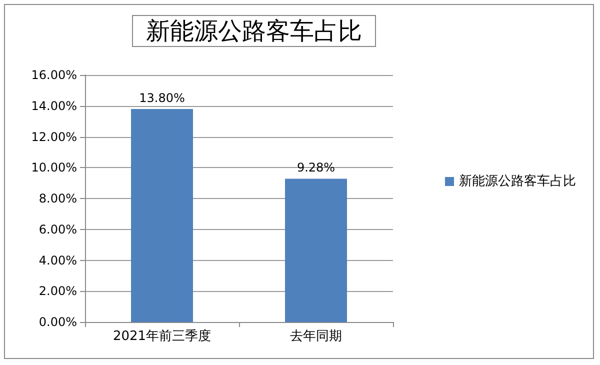 This screenshot has height=365, width=600. What do you see at coordinates (316, 336) in the screenshot?
I see `x-tick-label: 去年同期` at bounding box center [316, 336].